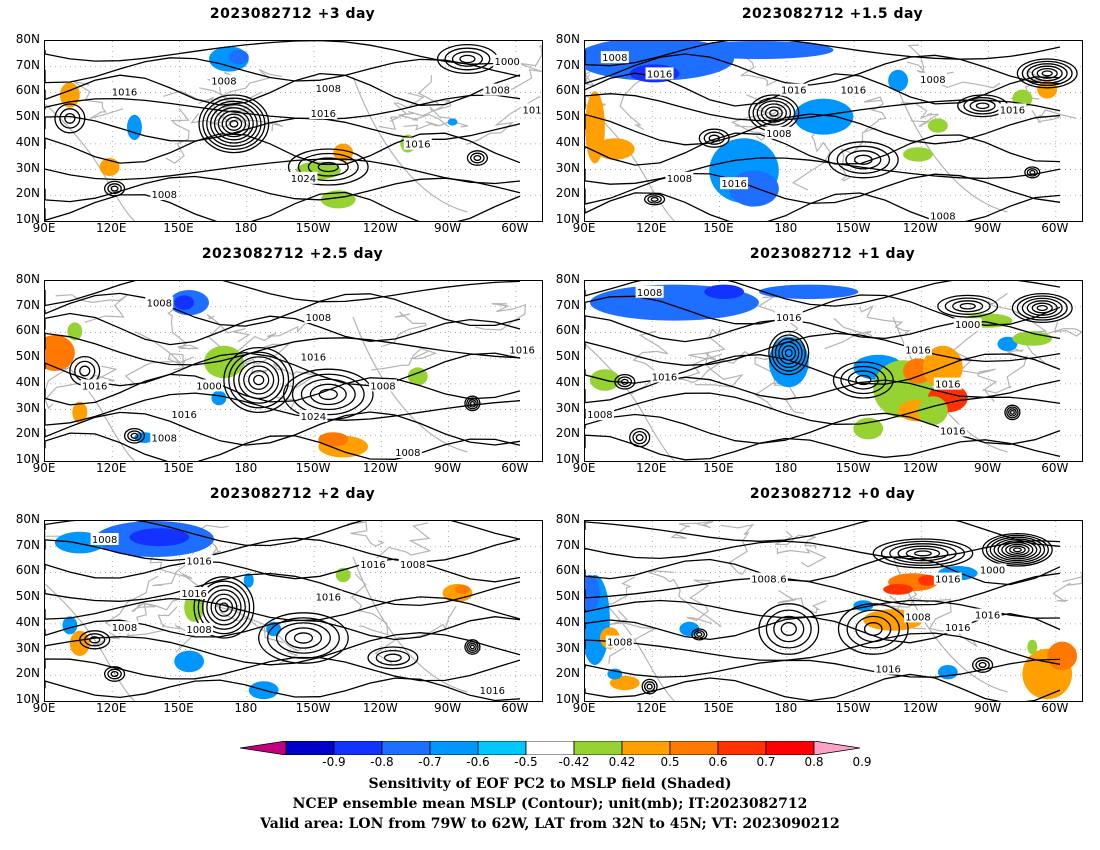 Image resolution: width=1100 pixels, height=850 pixels. Describe the element at coordinates (832, 254) in the screenshot. I see `panel-title: 2023082712 +1 day` at that location.